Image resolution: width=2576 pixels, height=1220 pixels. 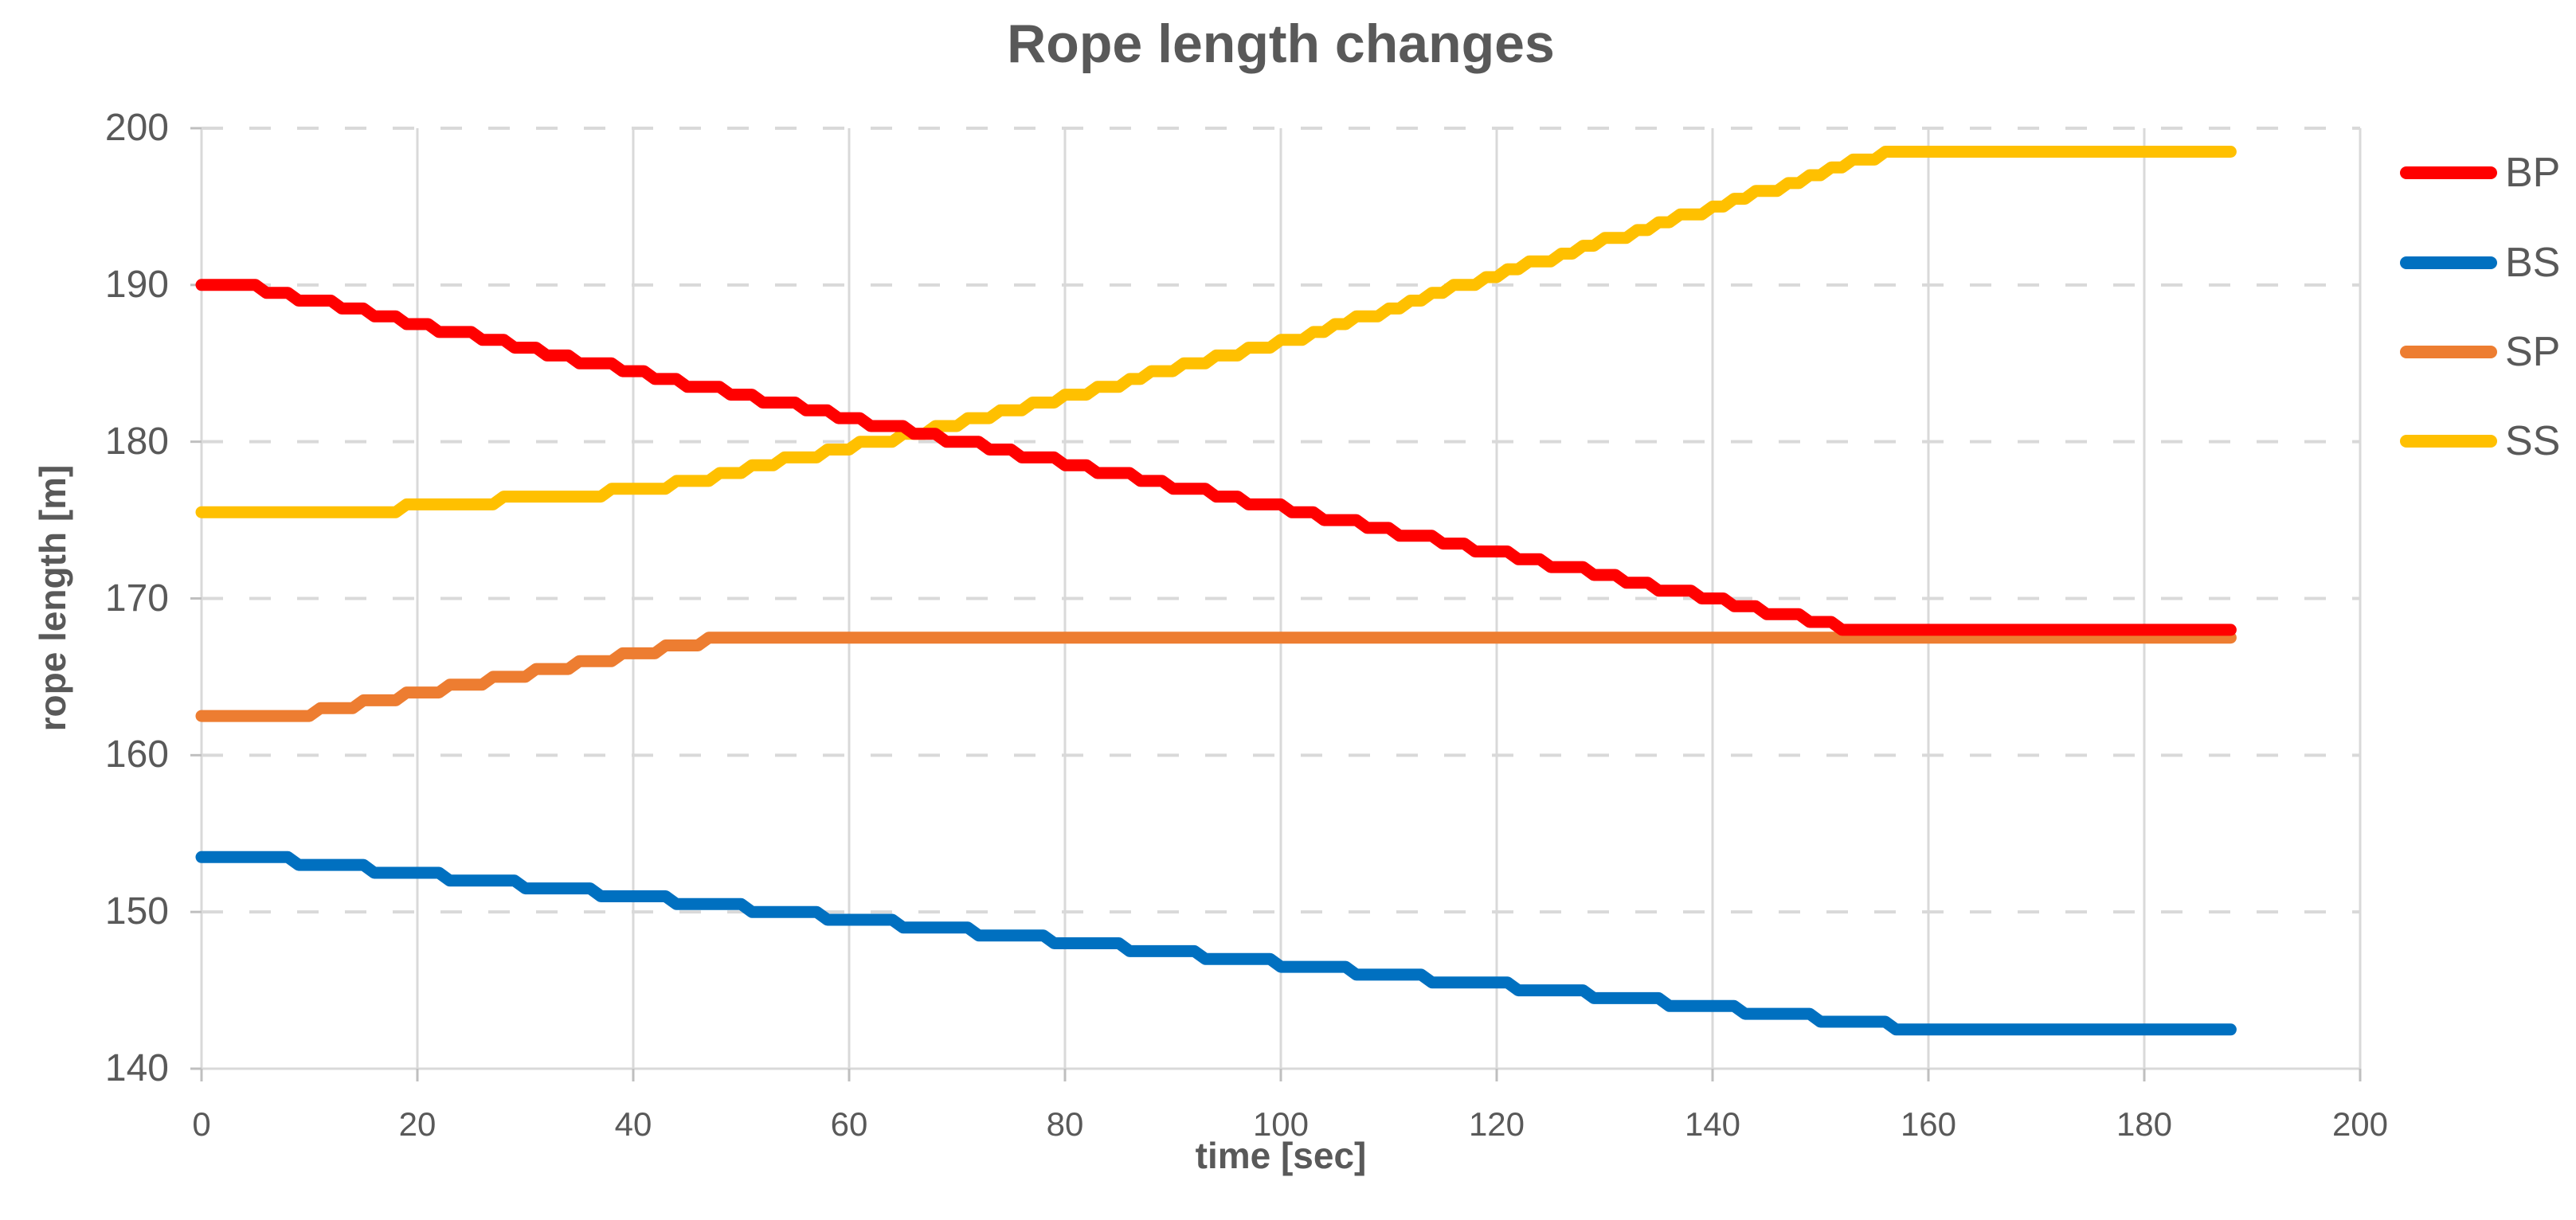 I want to click on x-axis-tick-label: 20, so click(x=417, y=1124).